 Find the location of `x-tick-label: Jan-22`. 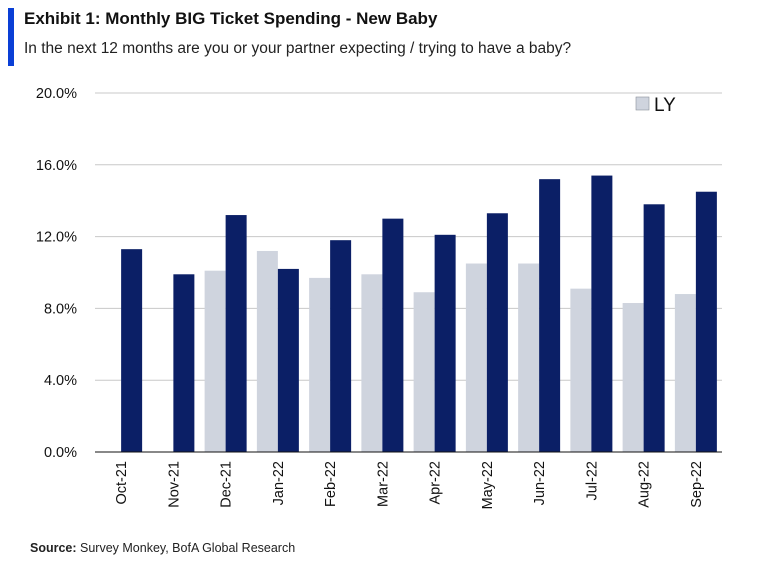

x-tick-label: Jan-22 is located at coordinates (279, 483).